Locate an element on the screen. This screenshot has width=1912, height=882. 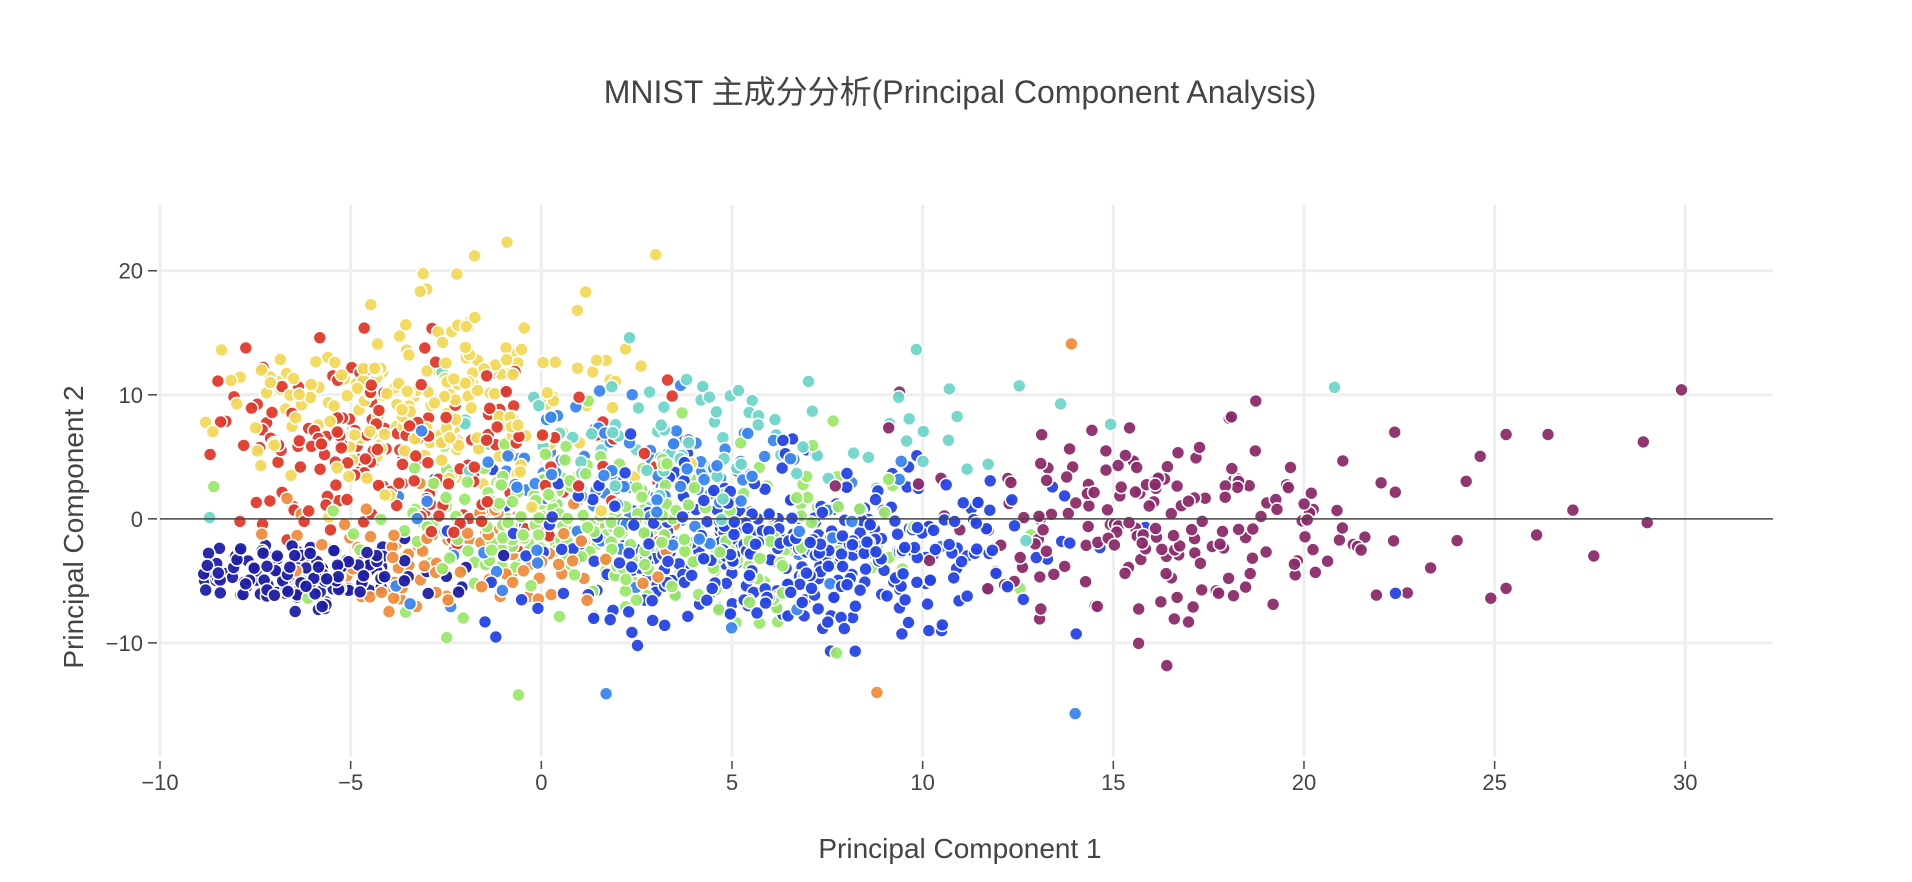
x-tick-label: 5 is located at coordinates (732, 782).